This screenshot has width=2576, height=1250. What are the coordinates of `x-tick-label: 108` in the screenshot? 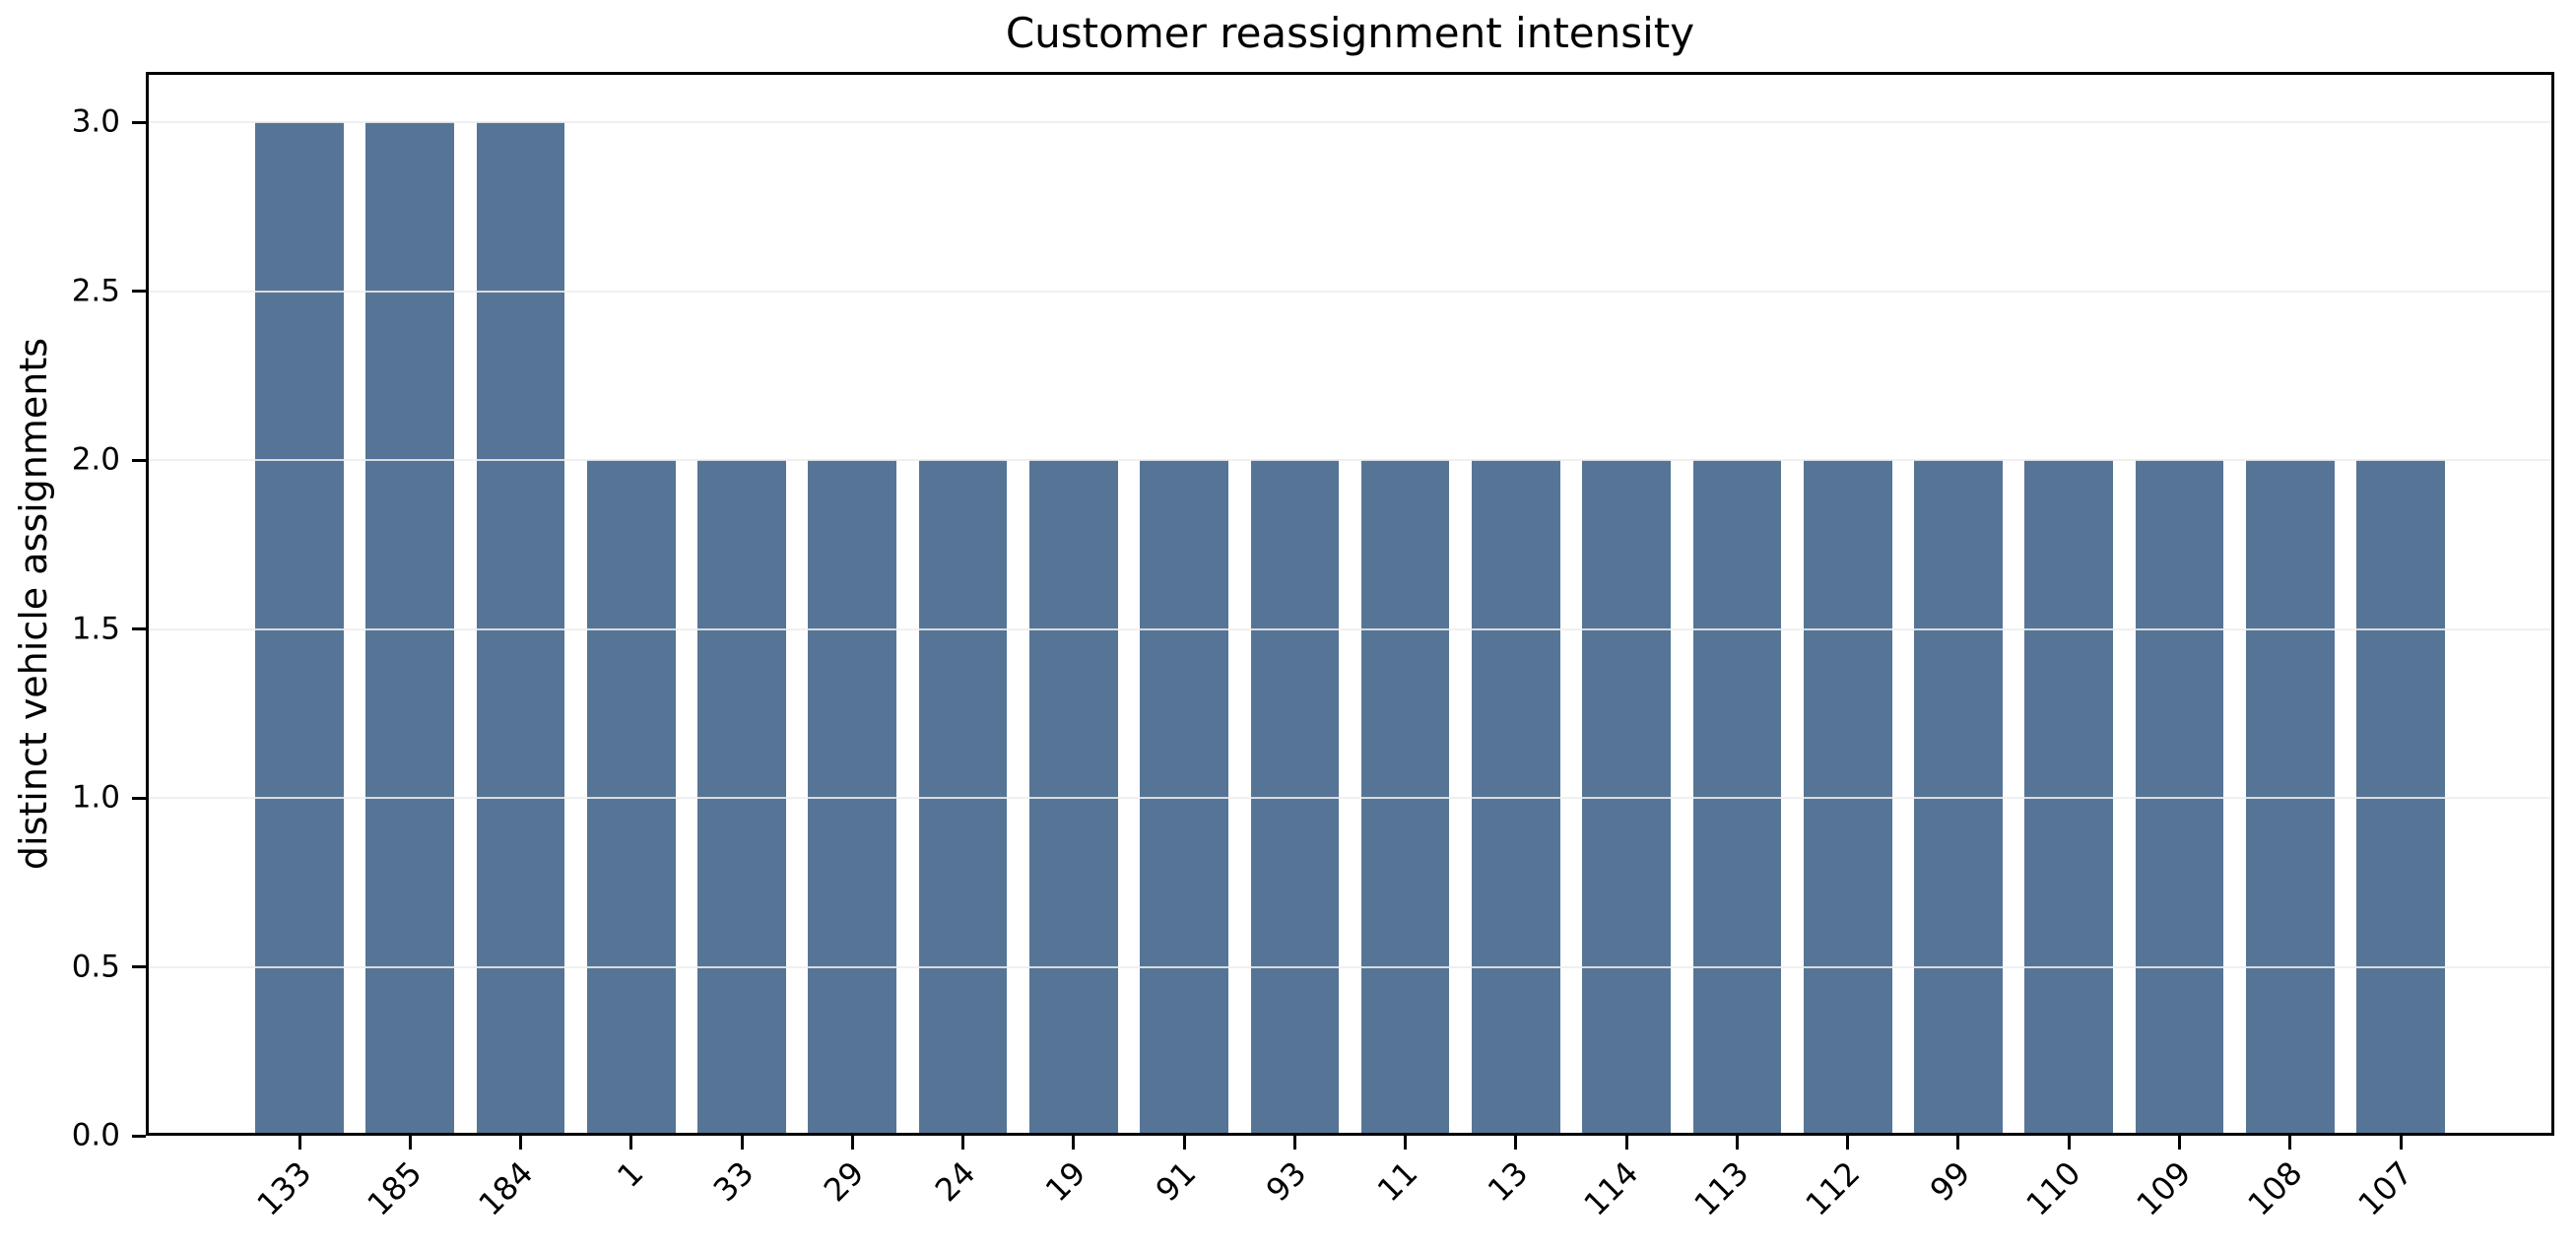 It's located at (2275, 1188).